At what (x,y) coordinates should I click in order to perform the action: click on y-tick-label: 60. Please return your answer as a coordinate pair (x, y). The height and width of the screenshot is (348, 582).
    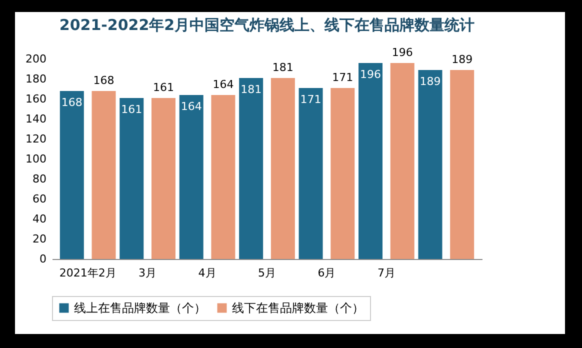
    Looking at the image, I should click on (39, 199).